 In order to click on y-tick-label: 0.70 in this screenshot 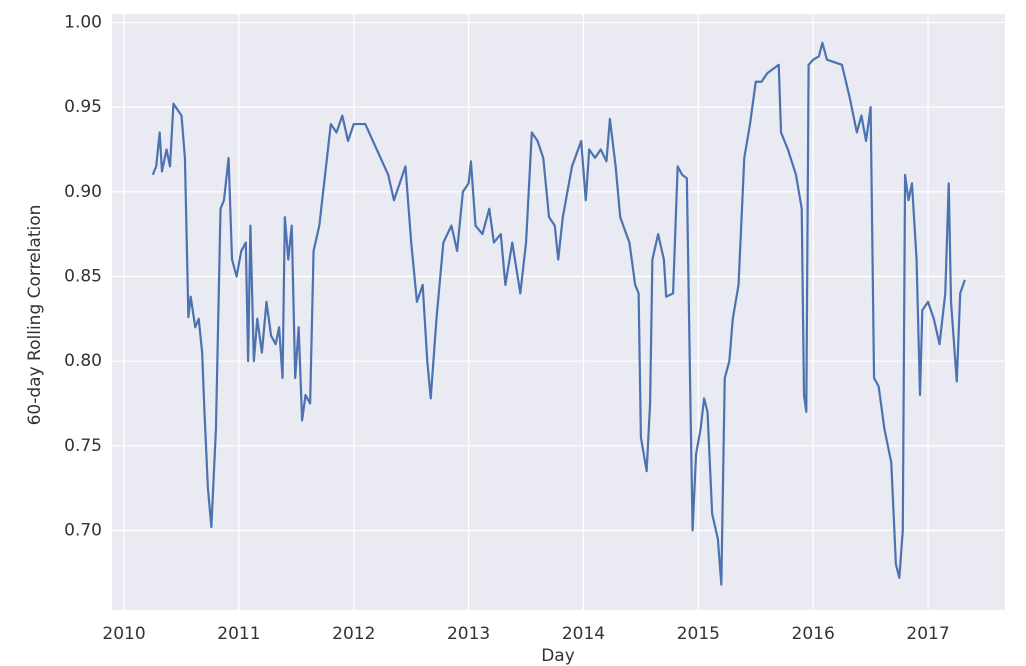, I will do `click(83, 530)`.